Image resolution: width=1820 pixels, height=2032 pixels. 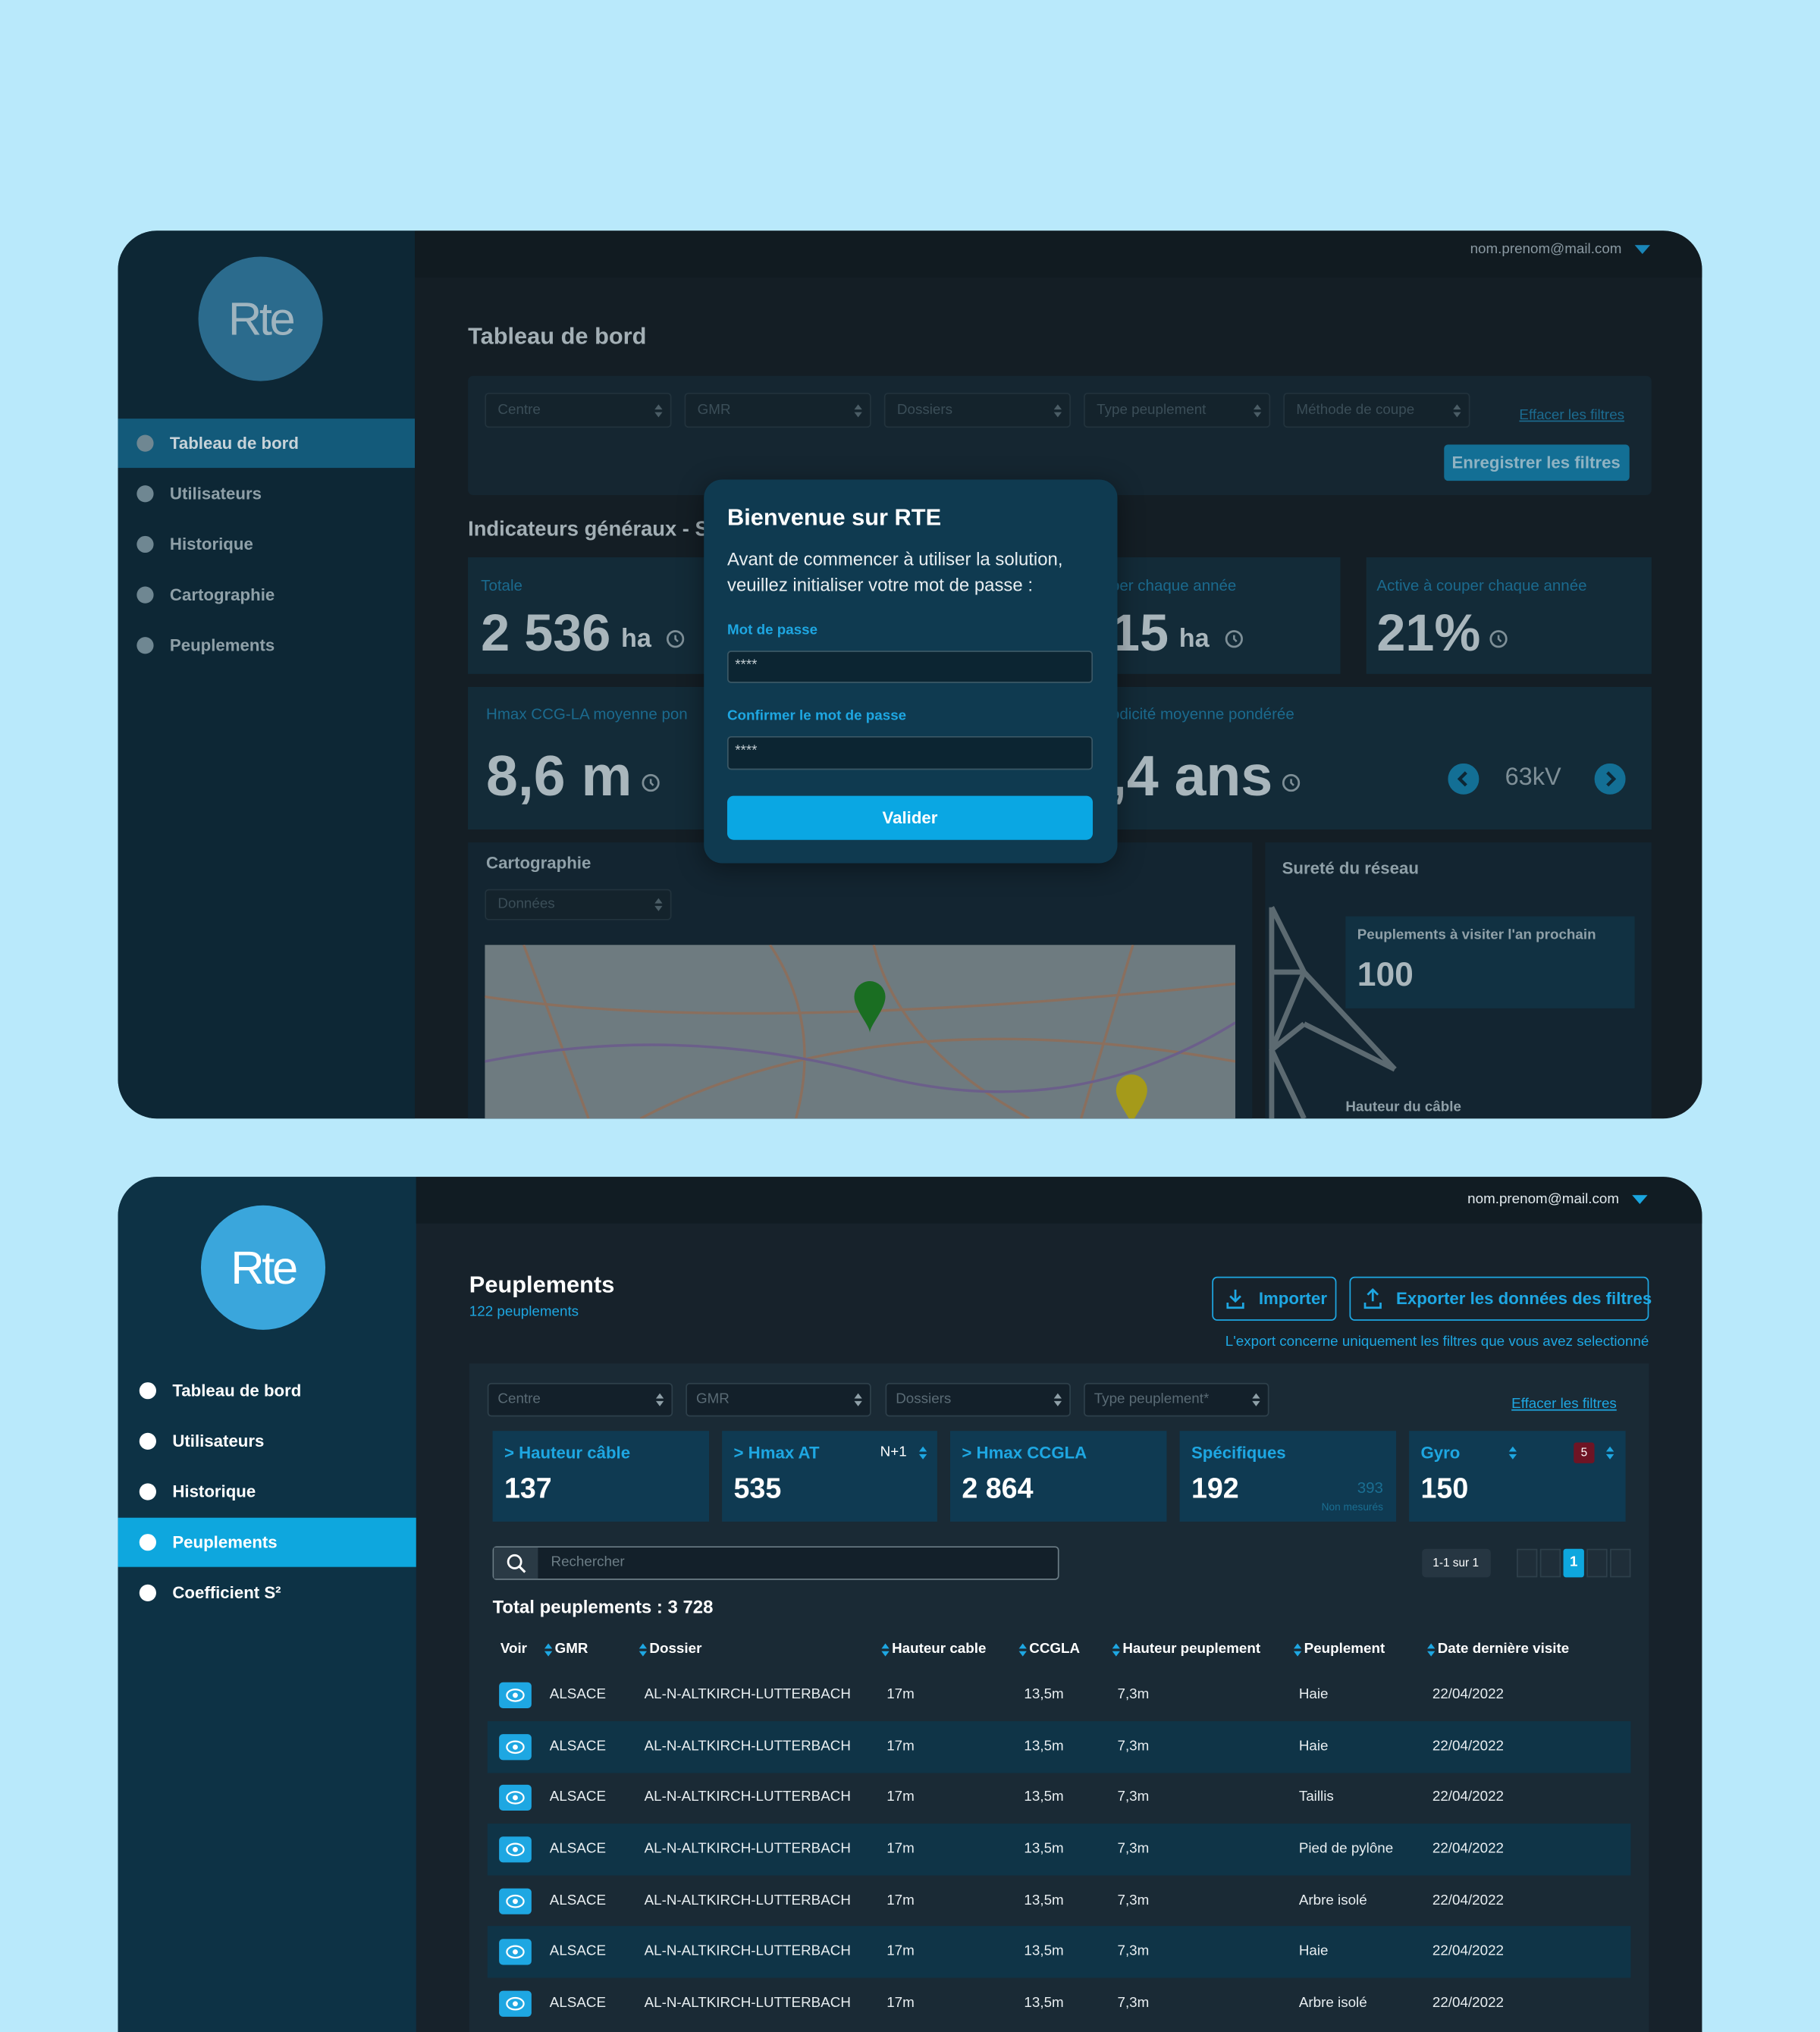 What do you see at coordinates (1191, 1649) in the screenshot?
I see `table-header: Hauteur peuplement` at bounding box center [1191, 1649].